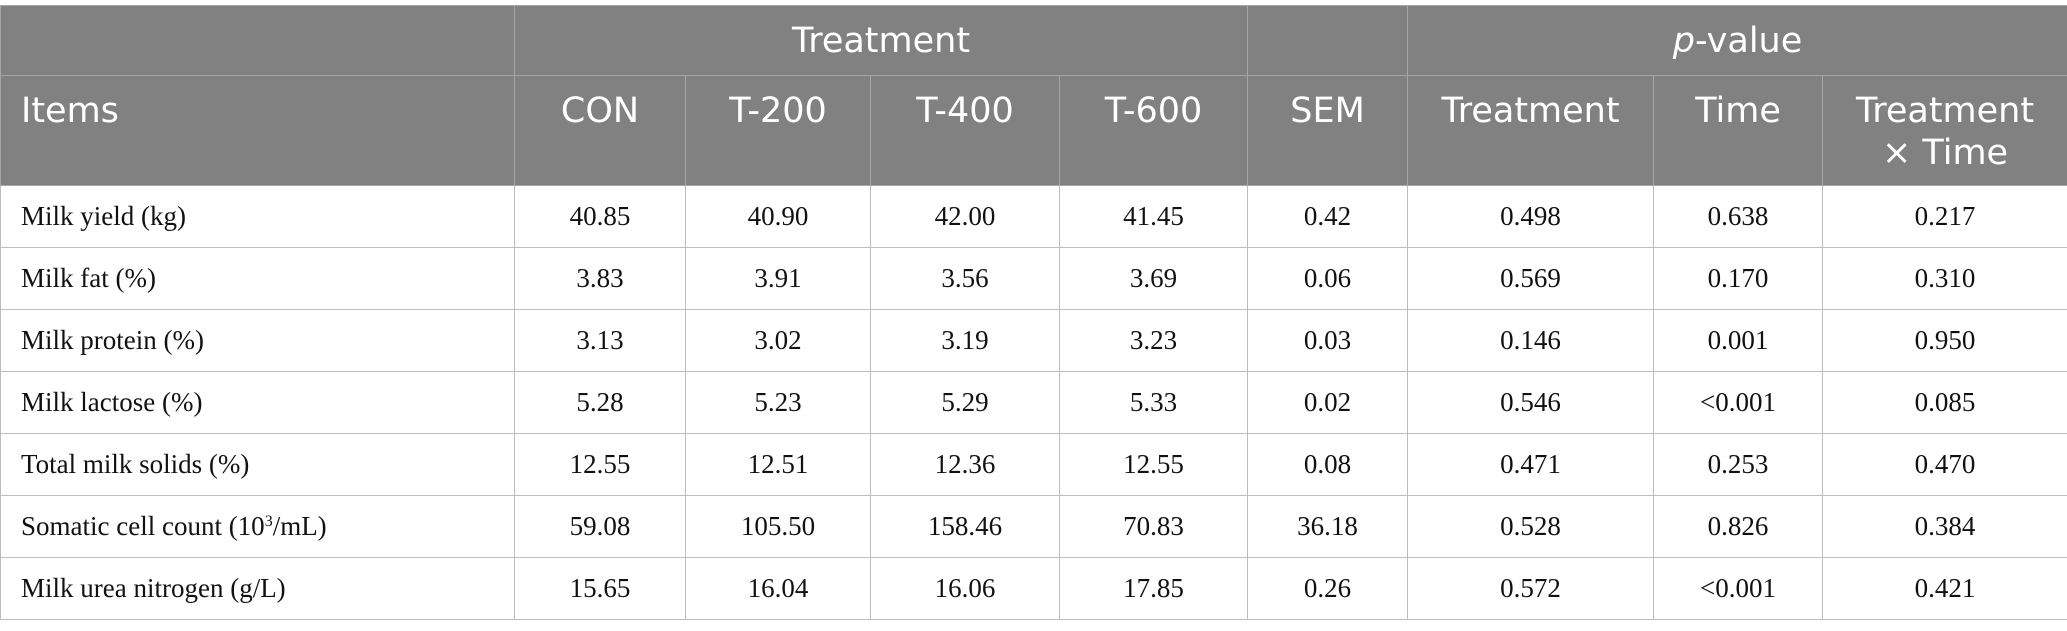 This screenshot has width=2067, height=631. I want to click on cell-sem: 0.26, so click(1328, 588).